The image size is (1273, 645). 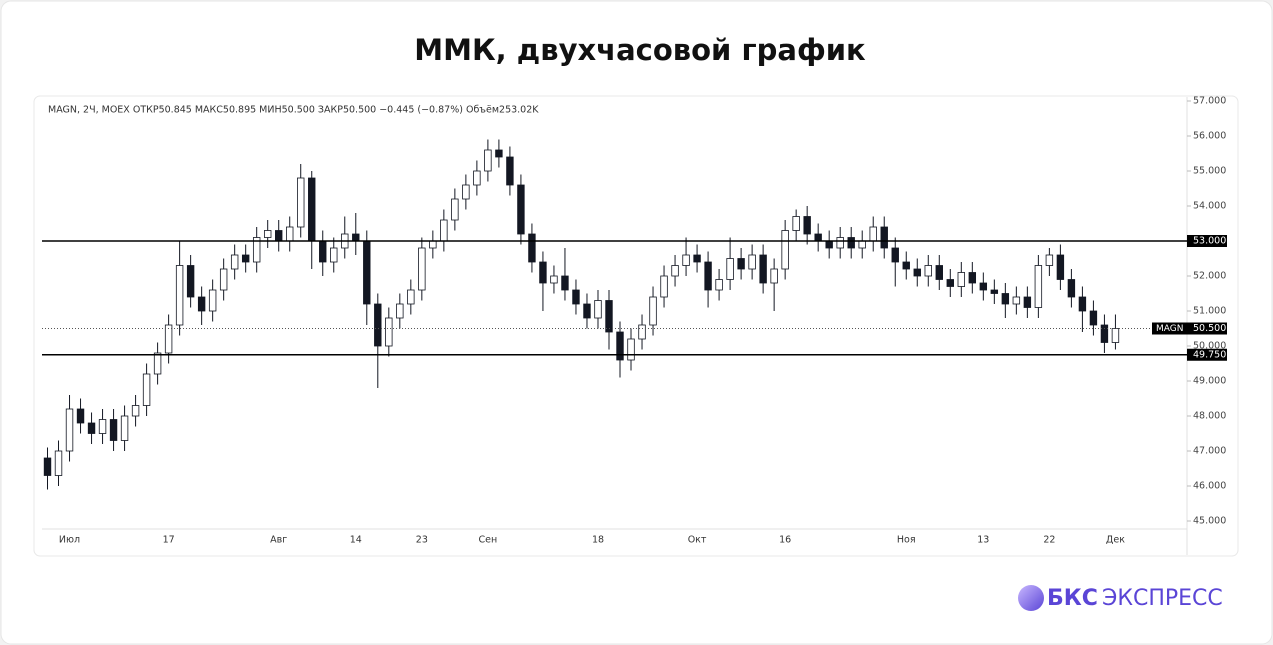 I want to click on y-tick-label: 52.000, so click(x=1209, y=276).